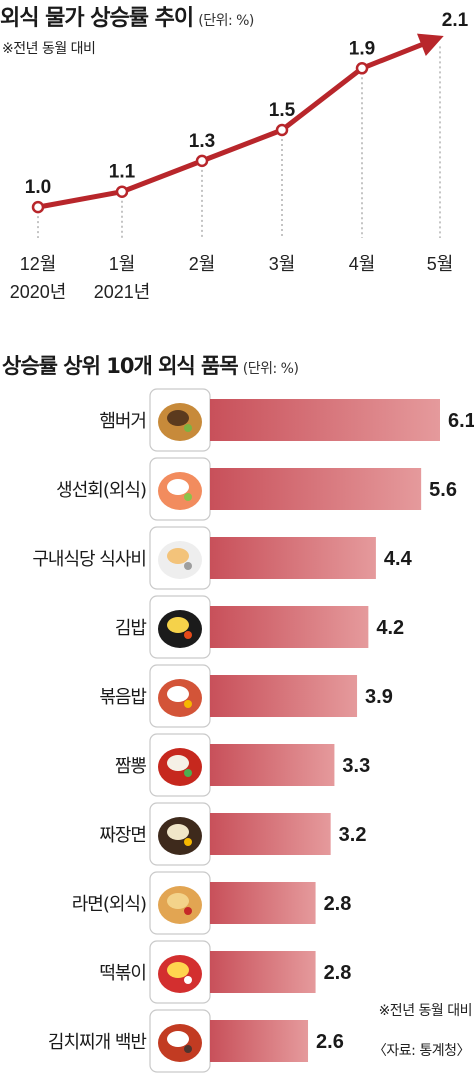 Image resolution: width=474 pixels, height=1075 pixels. I want to click on category-label-6: 짜장면, so click(122, 835).